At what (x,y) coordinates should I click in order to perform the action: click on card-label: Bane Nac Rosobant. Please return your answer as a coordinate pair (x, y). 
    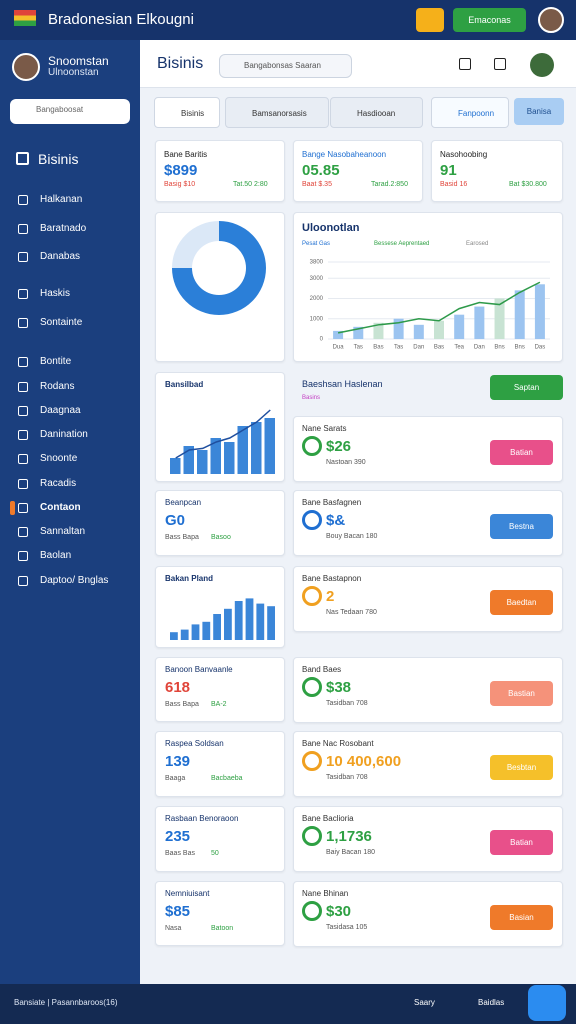
    Looking at the image, I should click on (338, 743).